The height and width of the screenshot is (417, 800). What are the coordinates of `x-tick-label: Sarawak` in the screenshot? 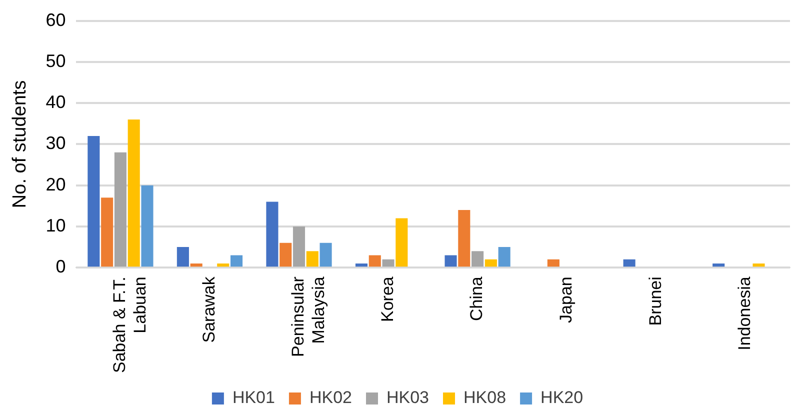 It's located at (208, 309).